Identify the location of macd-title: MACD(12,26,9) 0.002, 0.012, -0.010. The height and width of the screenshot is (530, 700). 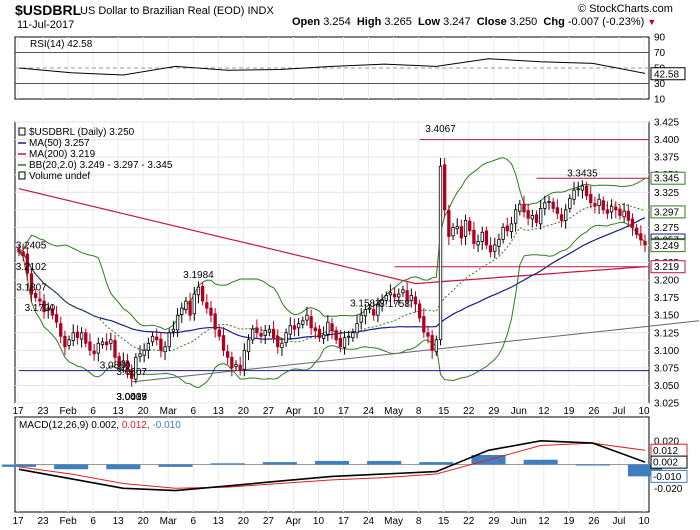
(100, 425).